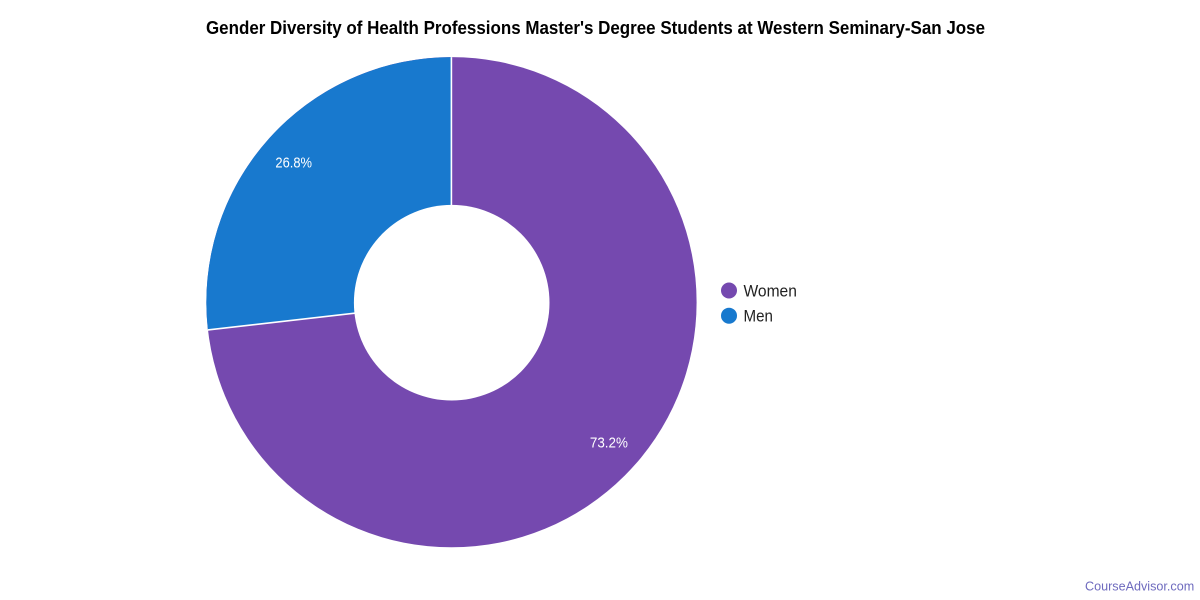 This screenshot has width=1200, height=600. What do you see at coordinates (758, 316) in the screenshot?
I see `svg-text: Men` at bounding box center [758, 316].